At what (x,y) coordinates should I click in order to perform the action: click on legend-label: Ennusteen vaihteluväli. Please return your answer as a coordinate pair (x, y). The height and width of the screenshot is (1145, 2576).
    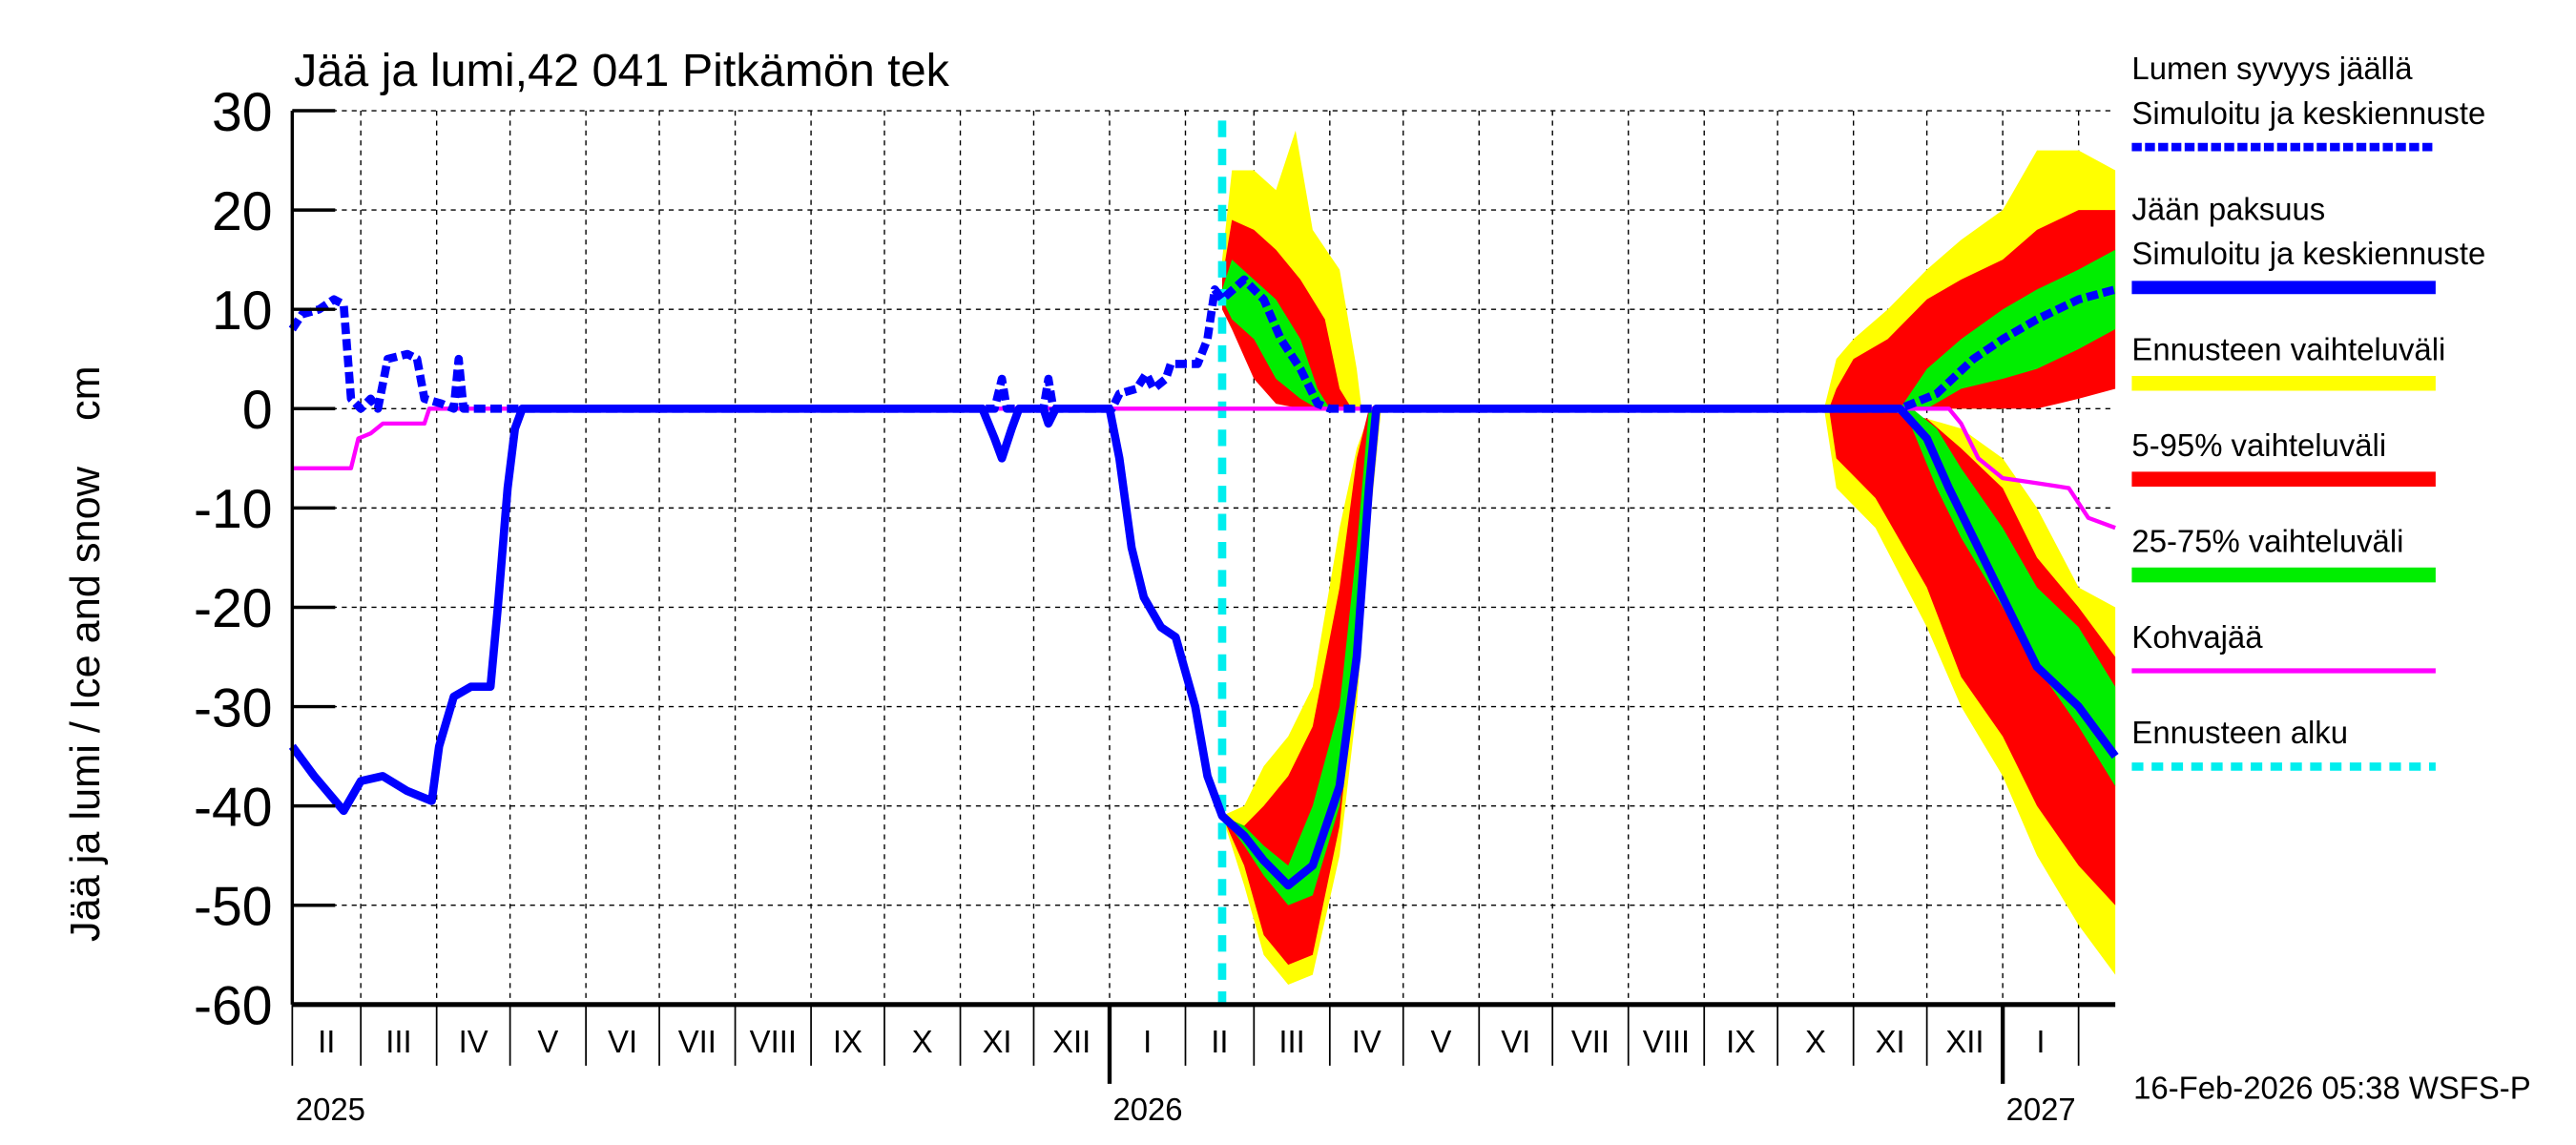
    Looking at the image, I should click on (2288, 349).